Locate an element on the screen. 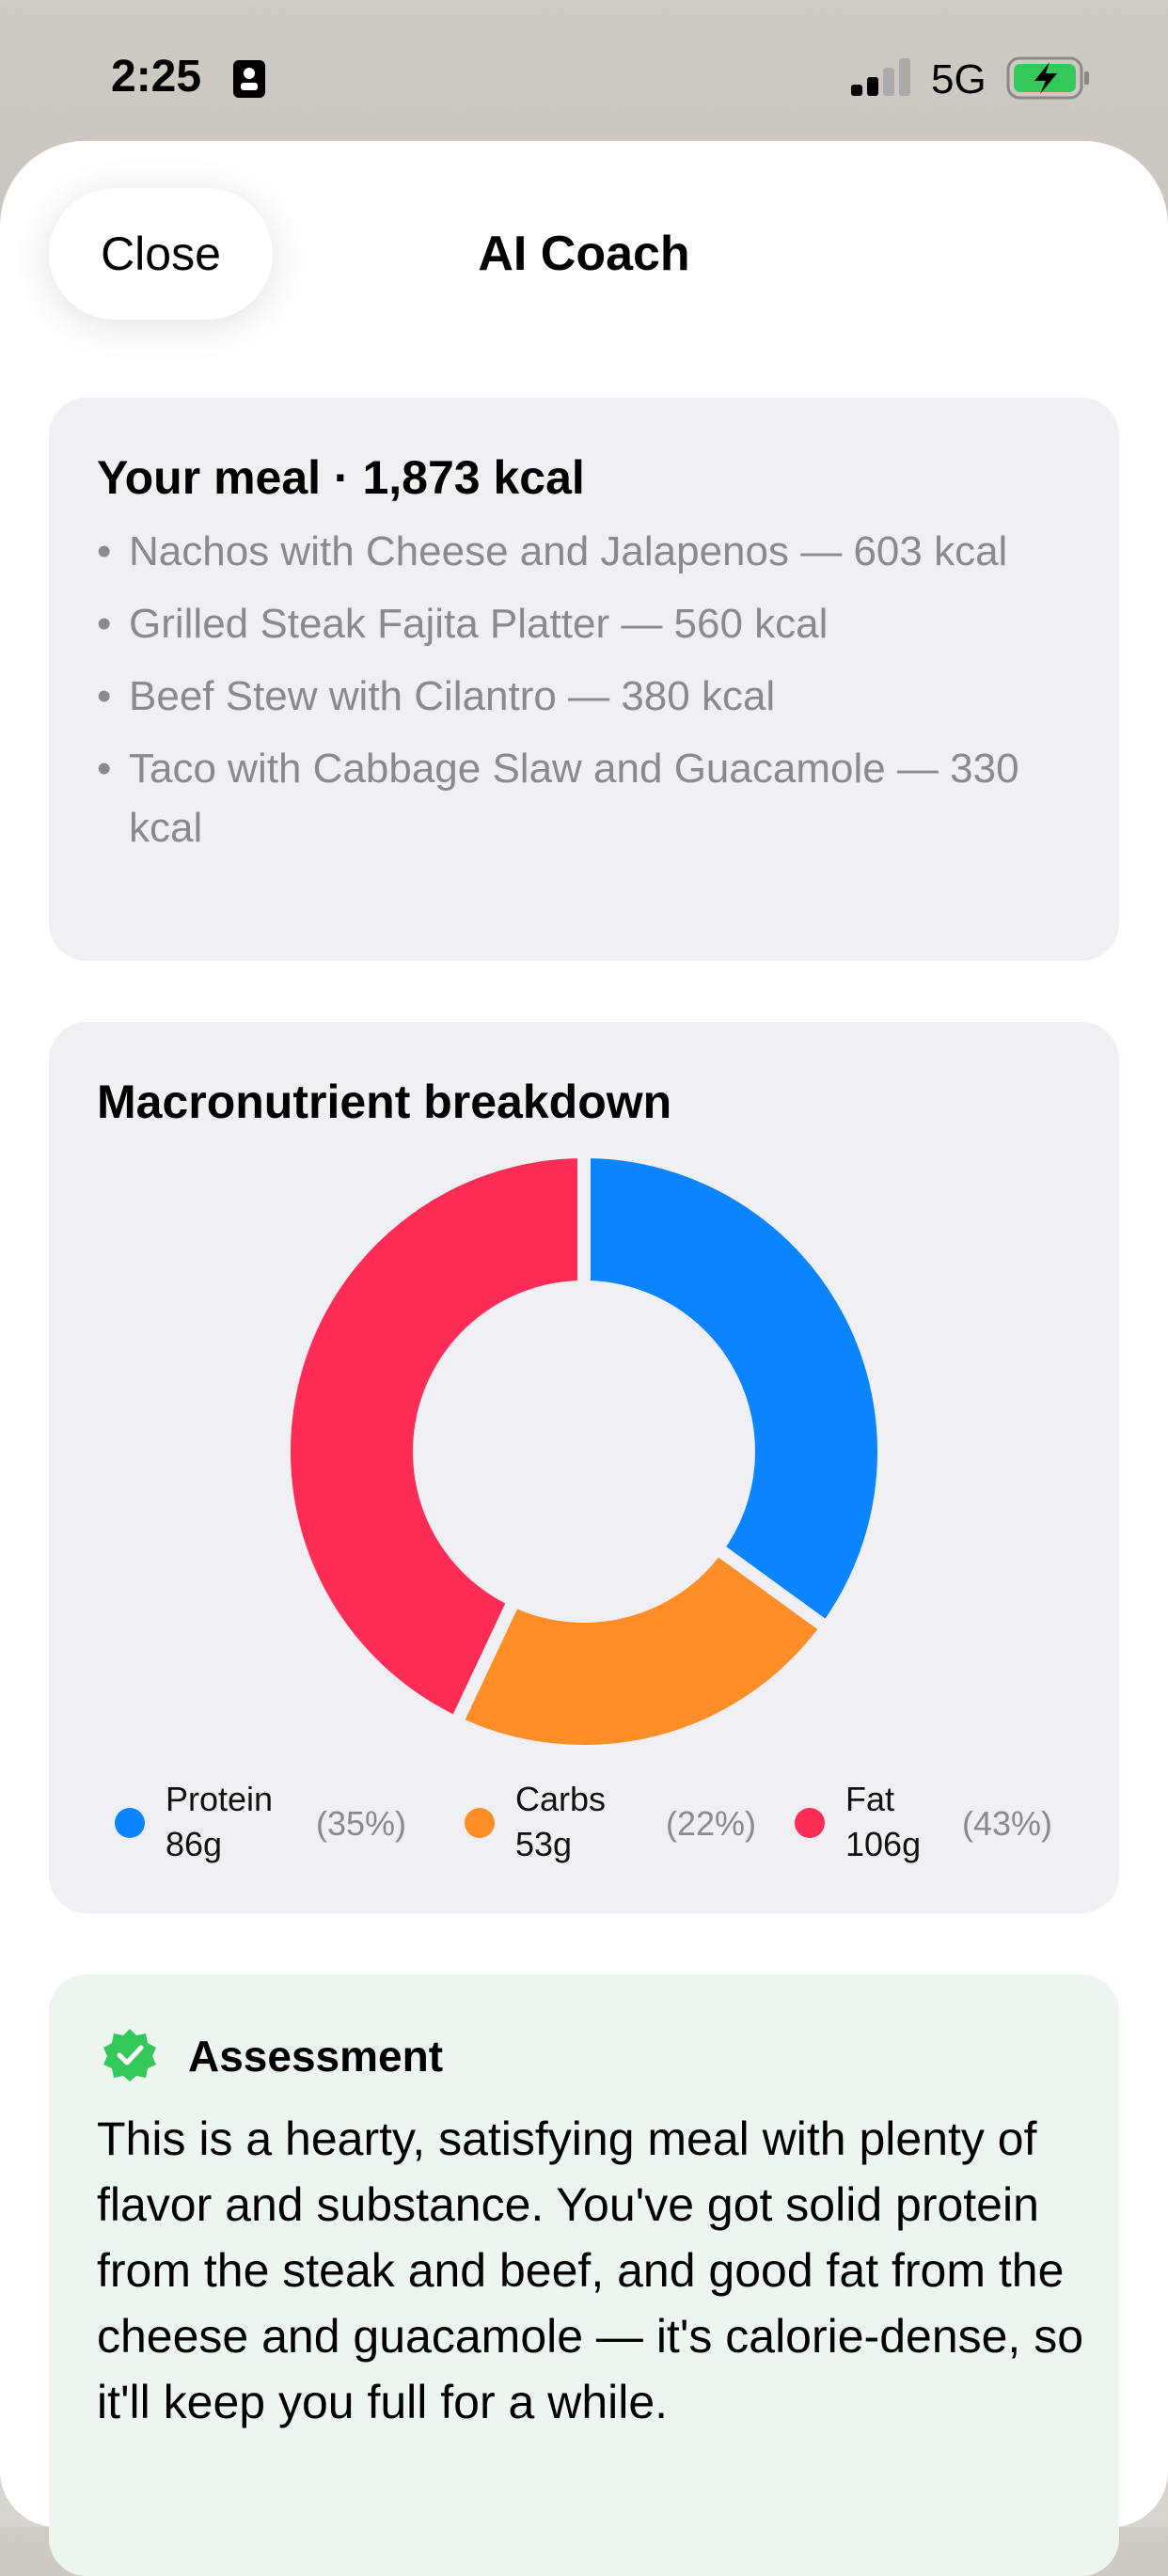  donut-chart is located at coordinates (584, 1452).